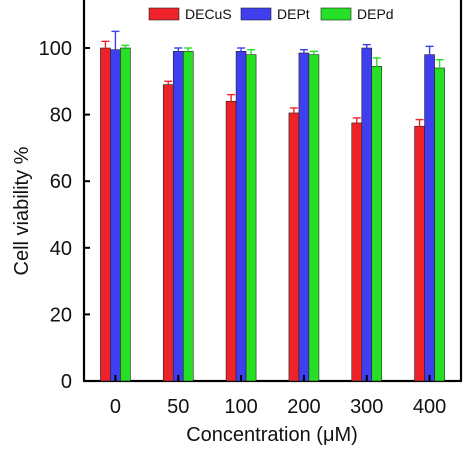  What do you see at coordinates (115, 407) in the screenshot?
I see `x-tick-label: 0` at bounding box center [115, 407].